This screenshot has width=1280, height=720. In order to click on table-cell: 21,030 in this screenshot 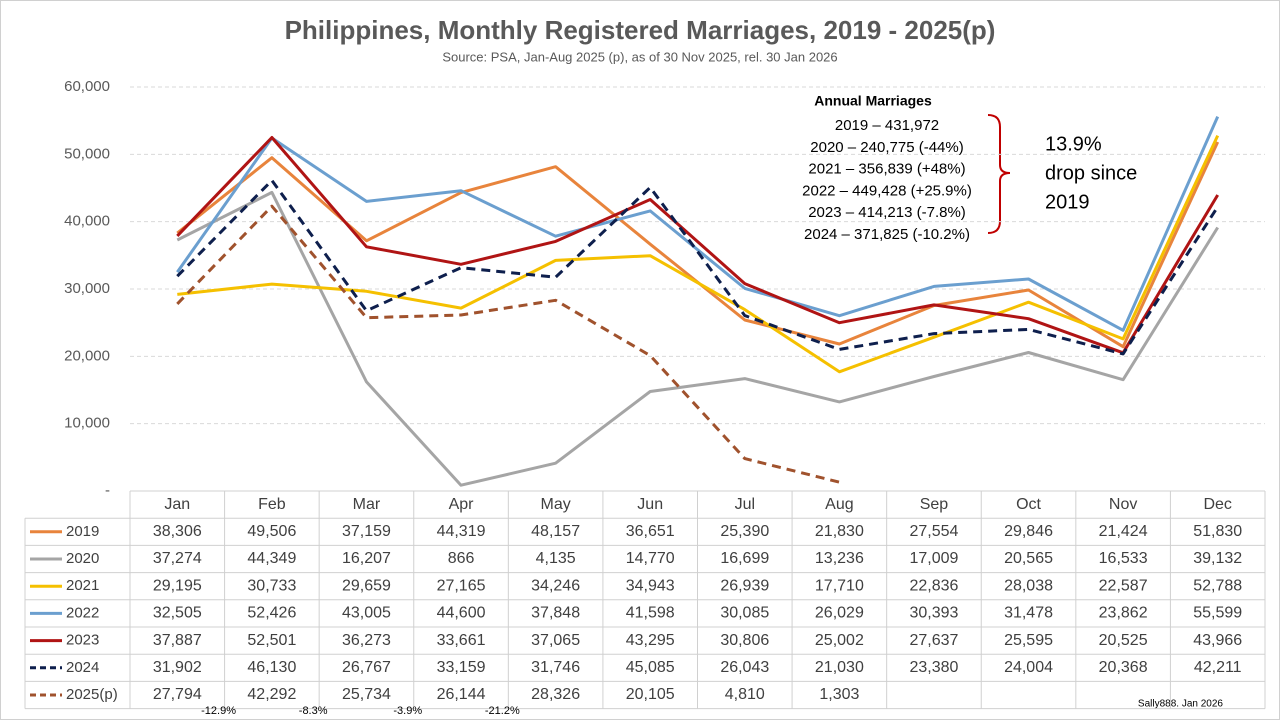, I will do `click(839, 667)`.